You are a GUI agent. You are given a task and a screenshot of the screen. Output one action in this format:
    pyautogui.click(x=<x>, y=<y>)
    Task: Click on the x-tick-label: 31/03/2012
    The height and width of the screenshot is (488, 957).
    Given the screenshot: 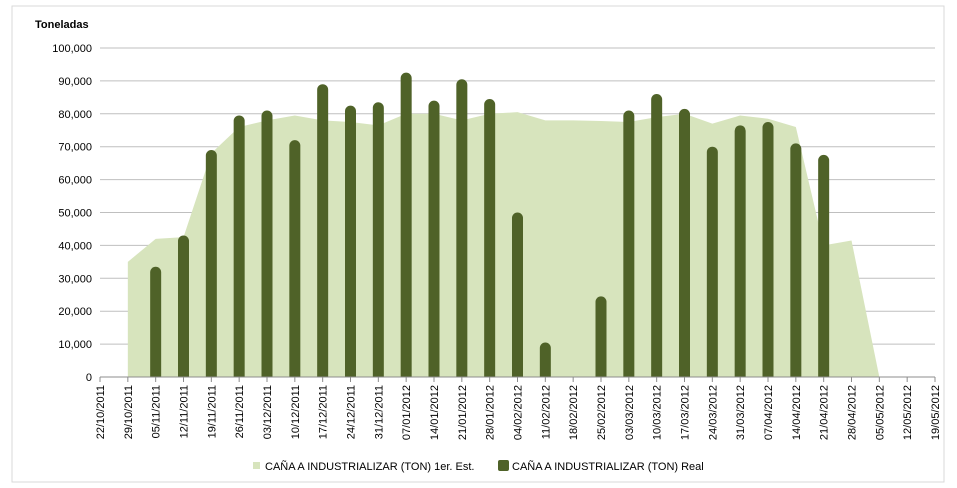 What is the action you would take?
    pyautogui.click(x=741, y=412)
    